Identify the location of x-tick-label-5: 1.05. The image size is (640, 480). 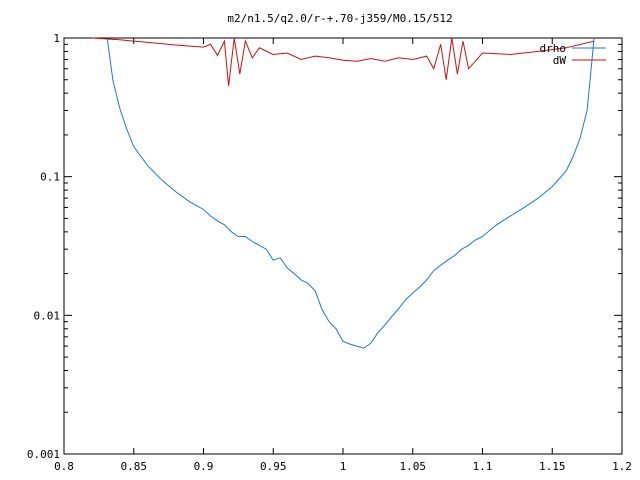
(413, 466).